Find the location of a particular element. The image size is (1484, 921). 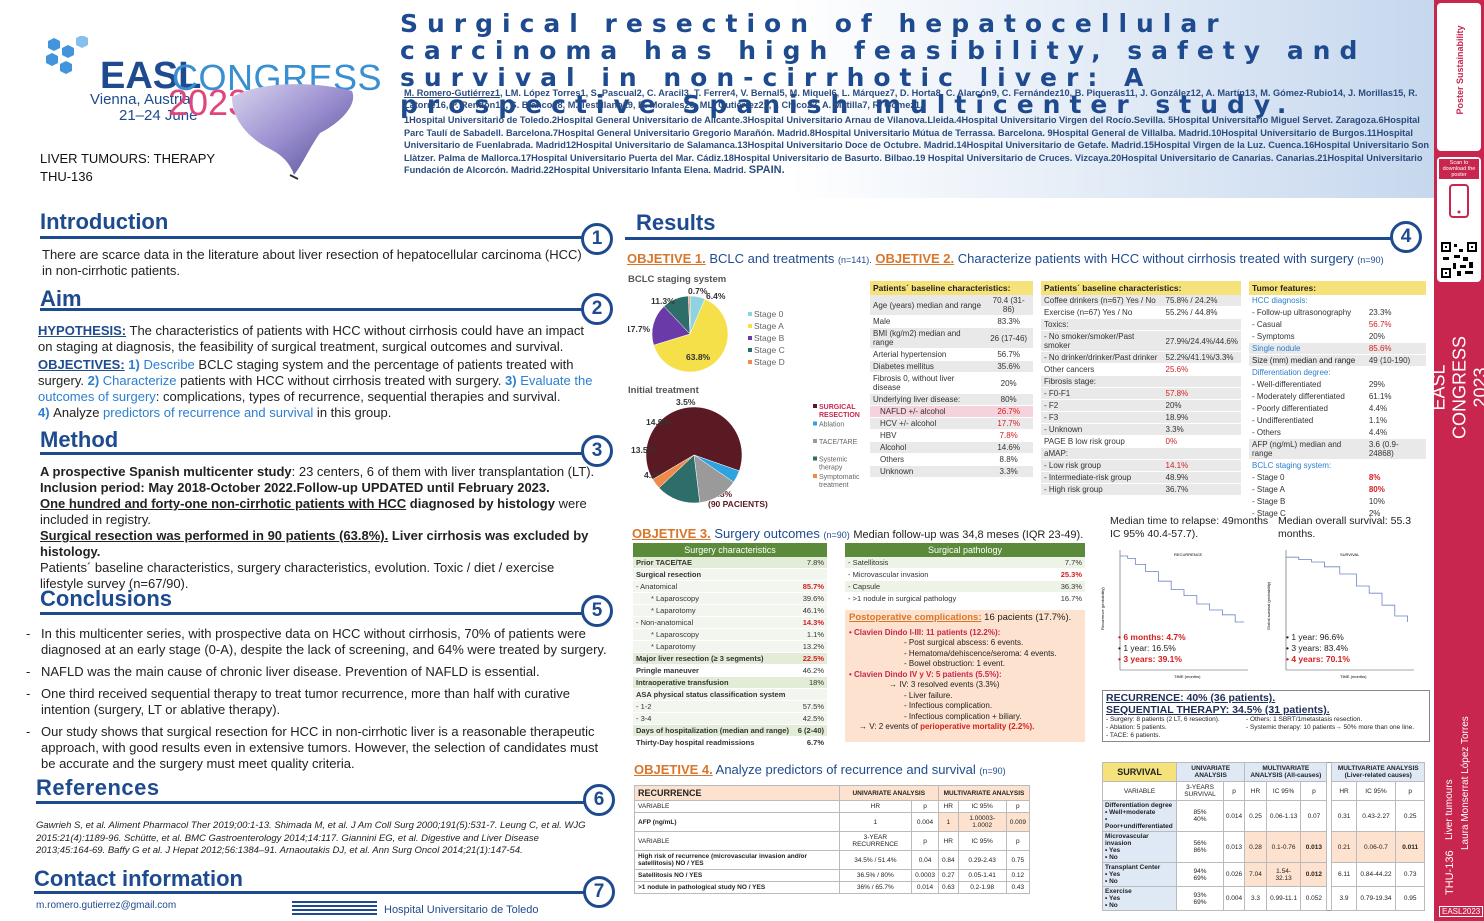

table-cell: Arterial hypertension is located at coordinates (927, 354).